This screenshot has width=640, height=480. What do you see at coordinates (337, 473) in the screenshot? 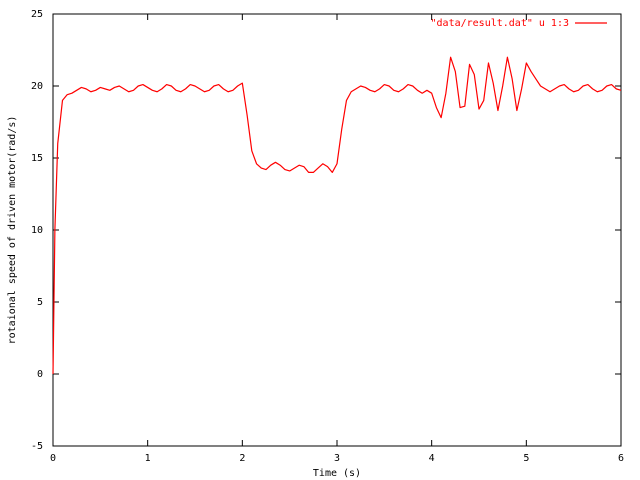
I see `x-axis-label: Time (s)` at bounding box center [337, 473].